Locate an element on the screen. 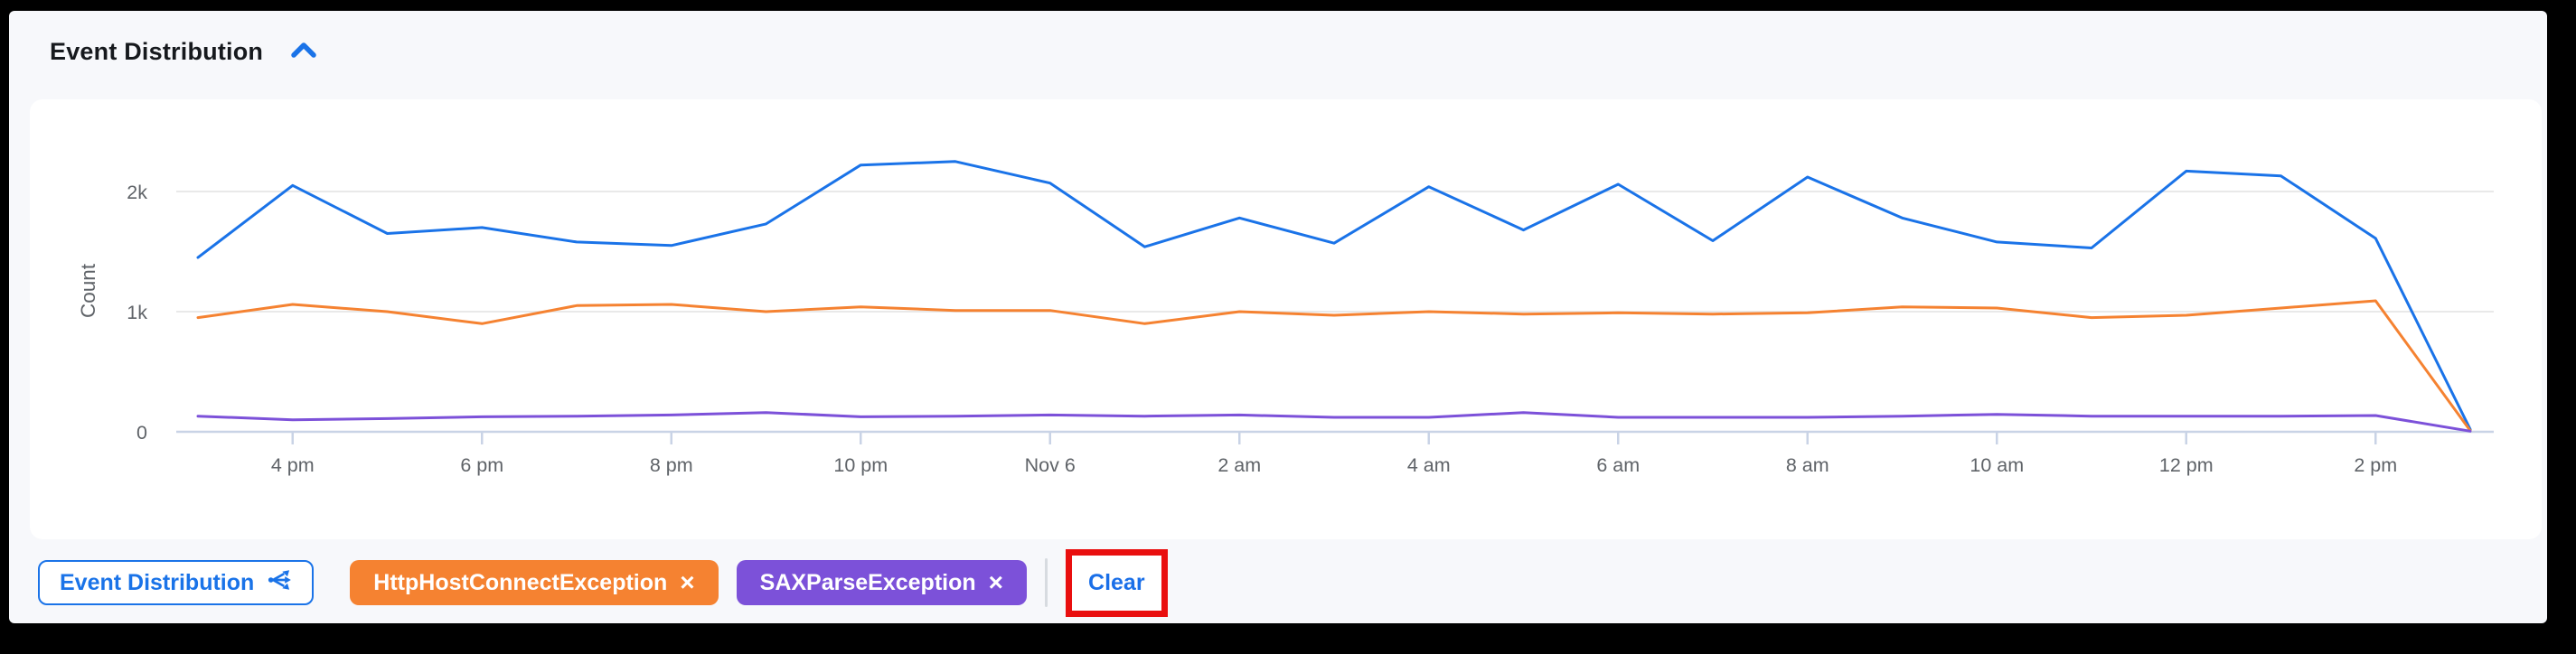 The width and height of the screenshot is (2576, 654). svg-text: 2 pm is located at coordinates (2376, 465).